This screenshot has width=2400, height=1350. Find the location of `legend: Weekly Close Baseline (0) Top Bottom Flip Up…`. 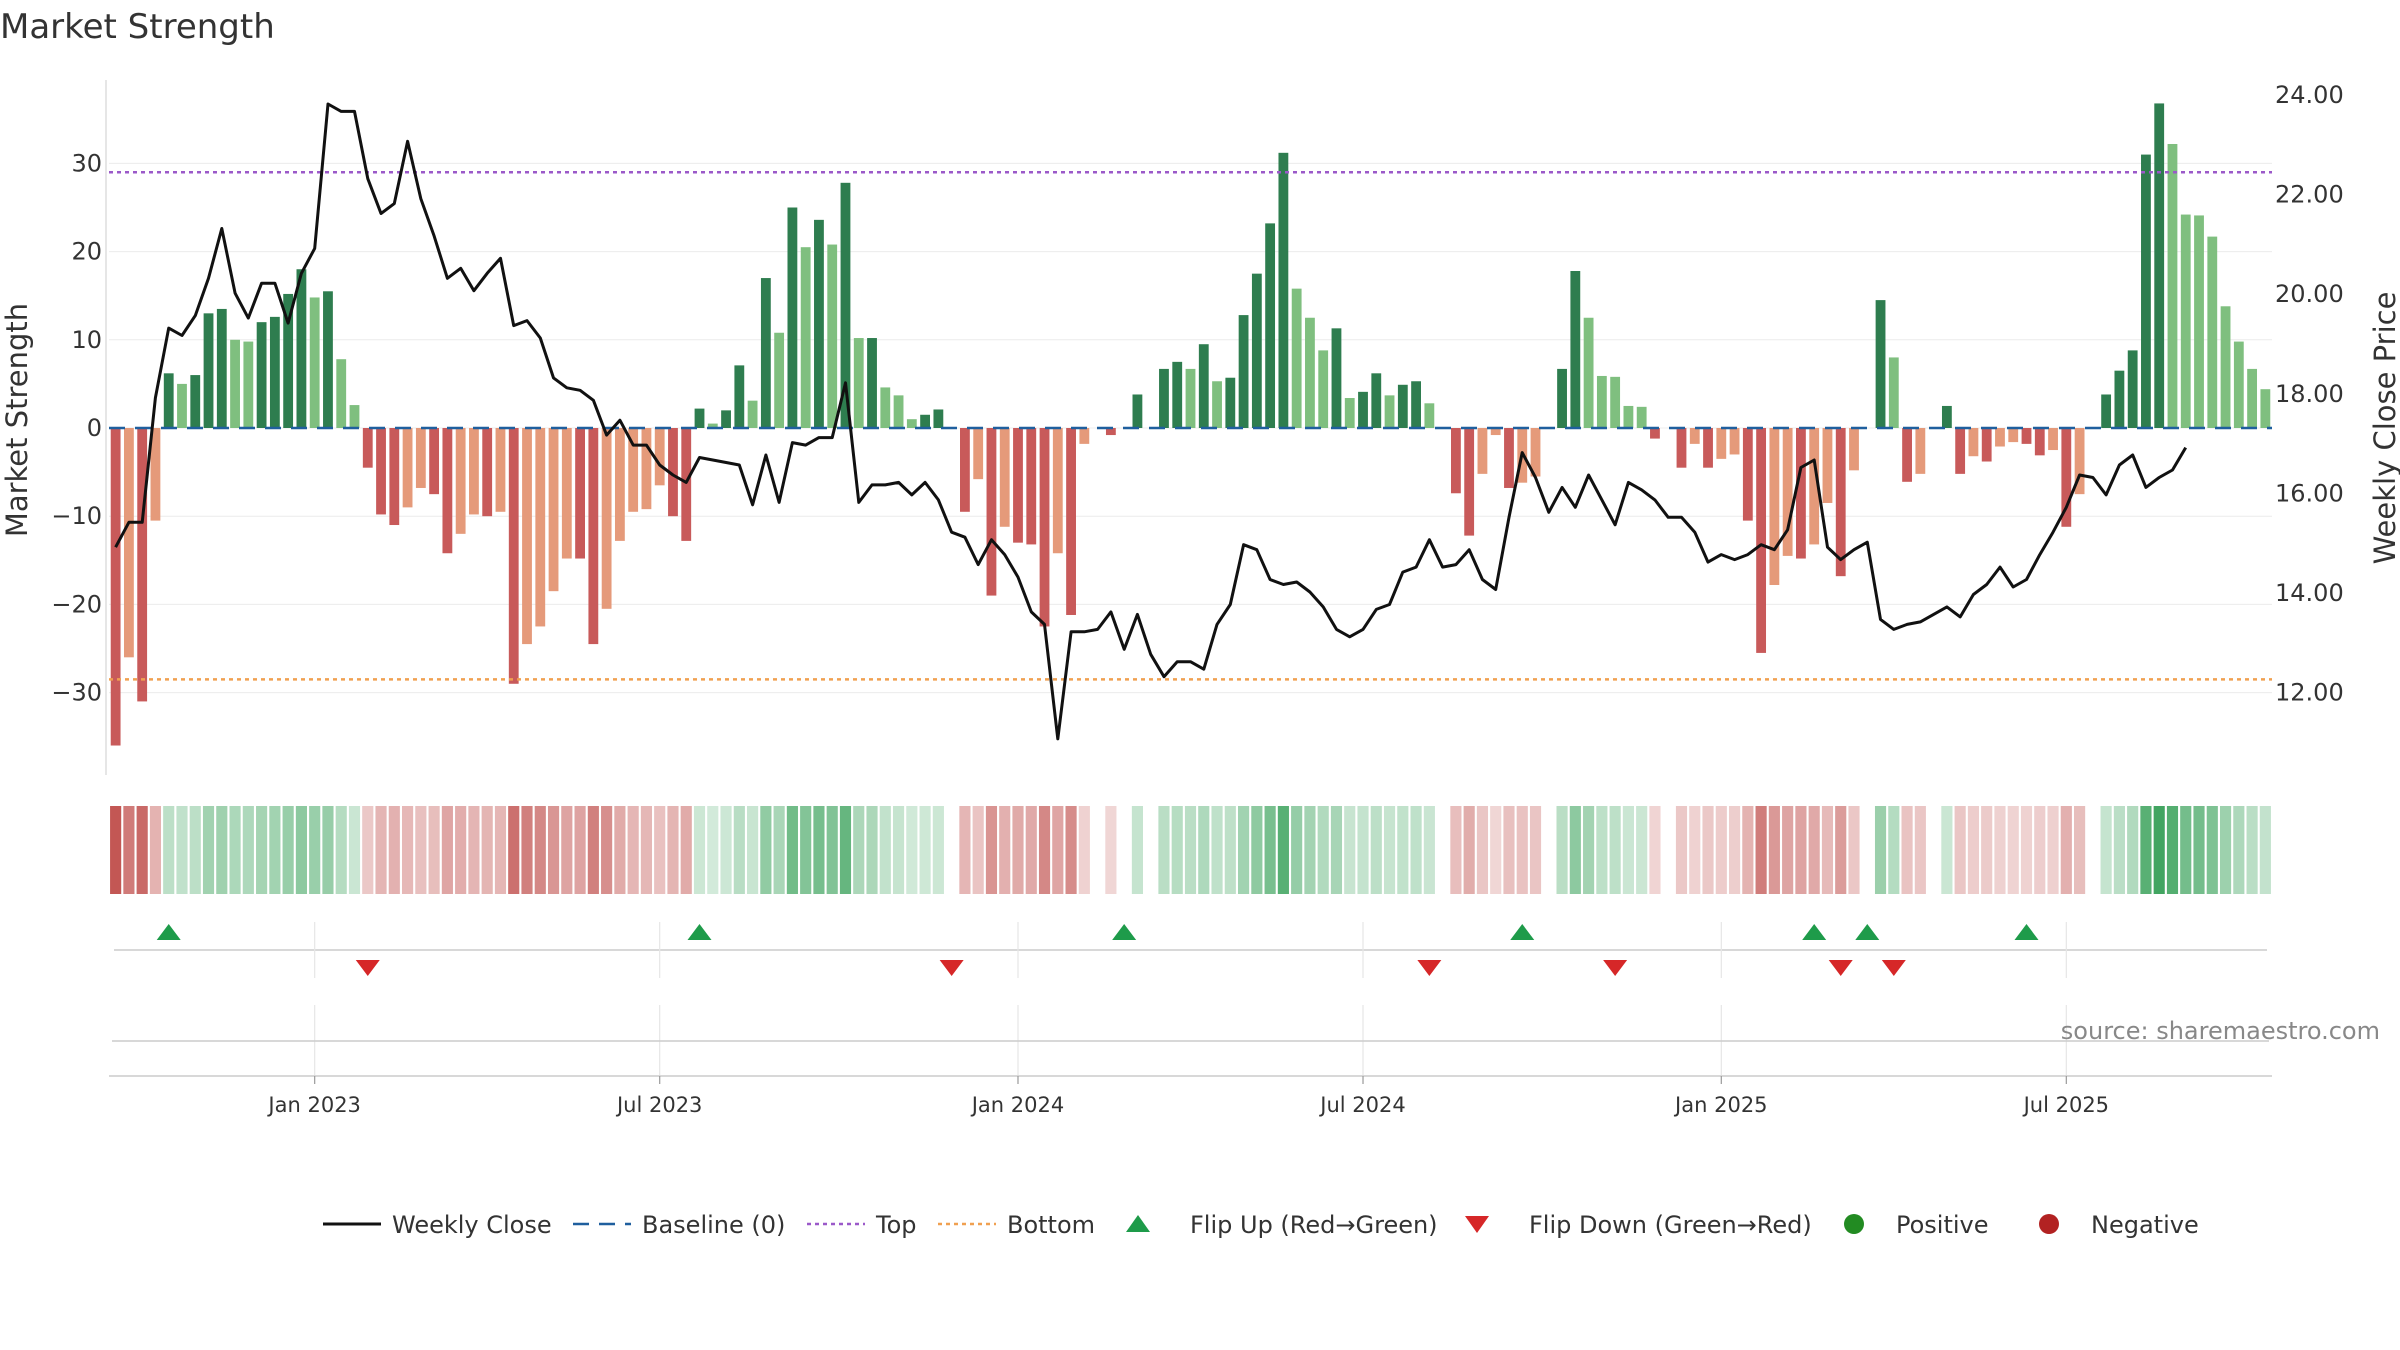

legend: Weekly Close Baseline (0) Top Bottom Flip Up… is located at coordinates (1261, 1225).